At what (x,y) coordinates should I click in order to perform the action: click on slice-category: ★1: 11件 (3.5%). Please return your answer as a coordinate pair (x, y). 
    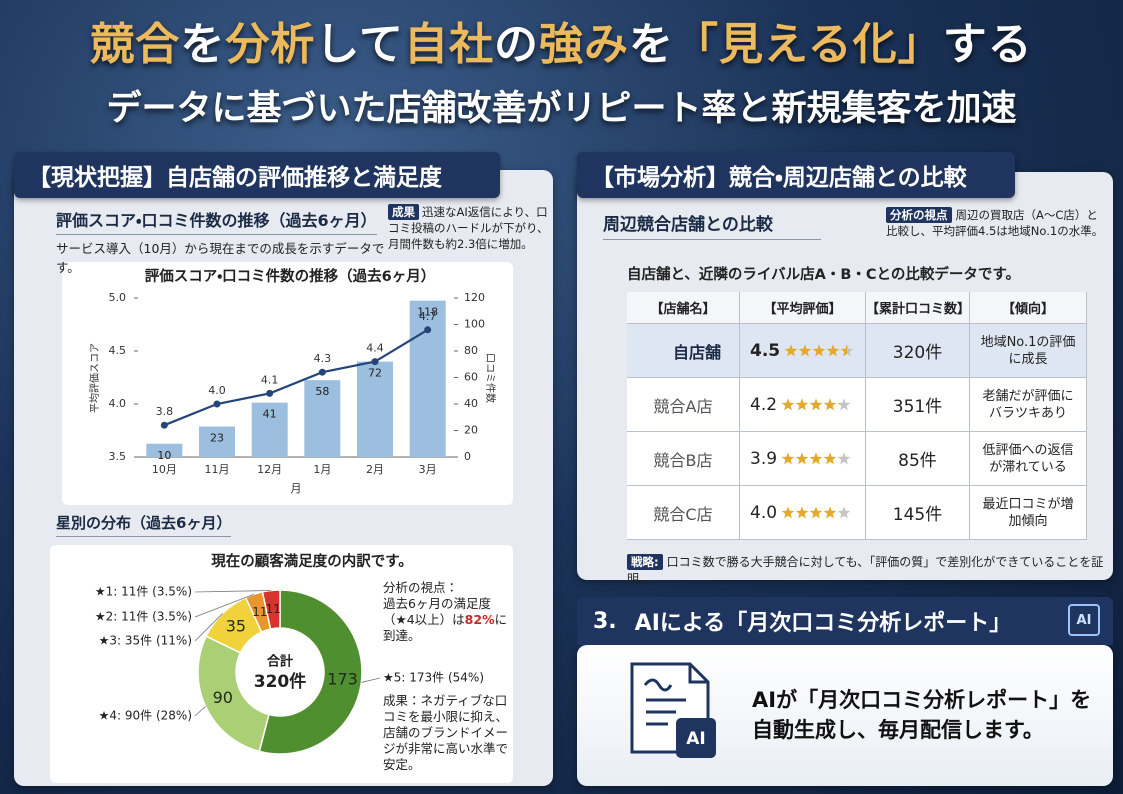
    Looking at the image, I should click on (143, 592).